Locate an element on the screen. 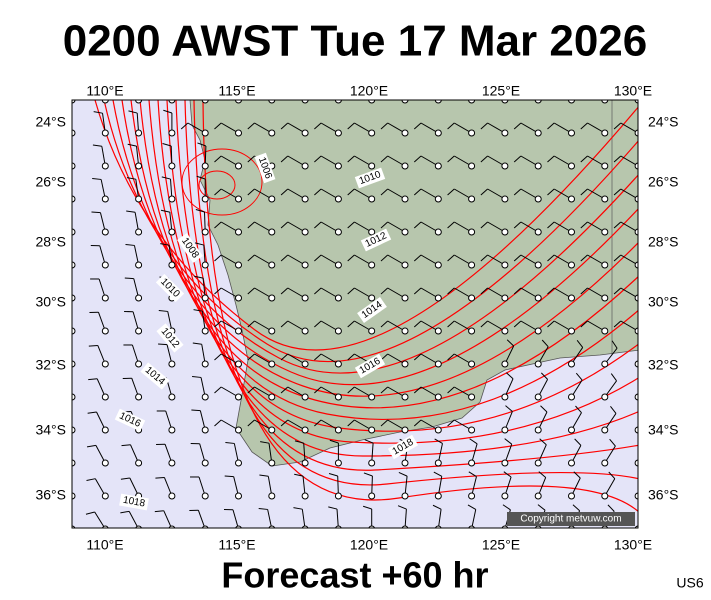 Image resolution: width=711 pixels, height=600 pixels. title: 0200 AWST Tue 17 Mar 2026 is located at coordinates (355, 41).